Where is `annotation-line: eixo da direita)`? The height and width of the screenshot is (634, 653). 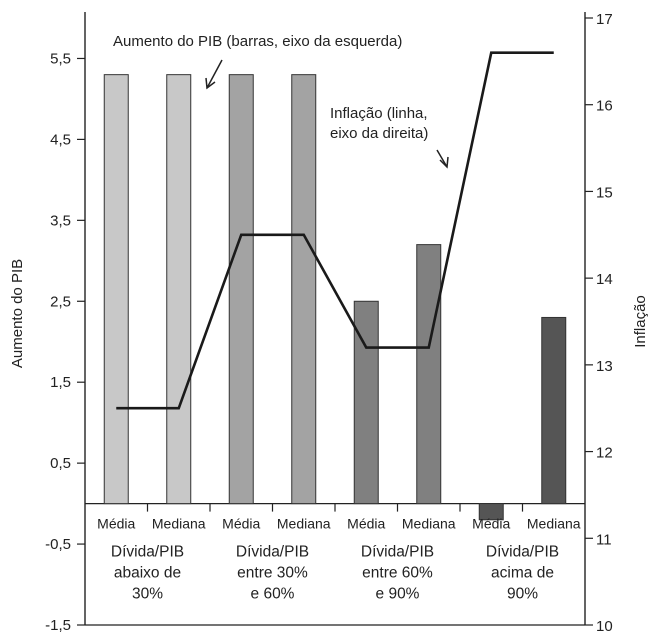
annotation-line: eixo da direita) is located at coordinates (379, 133).